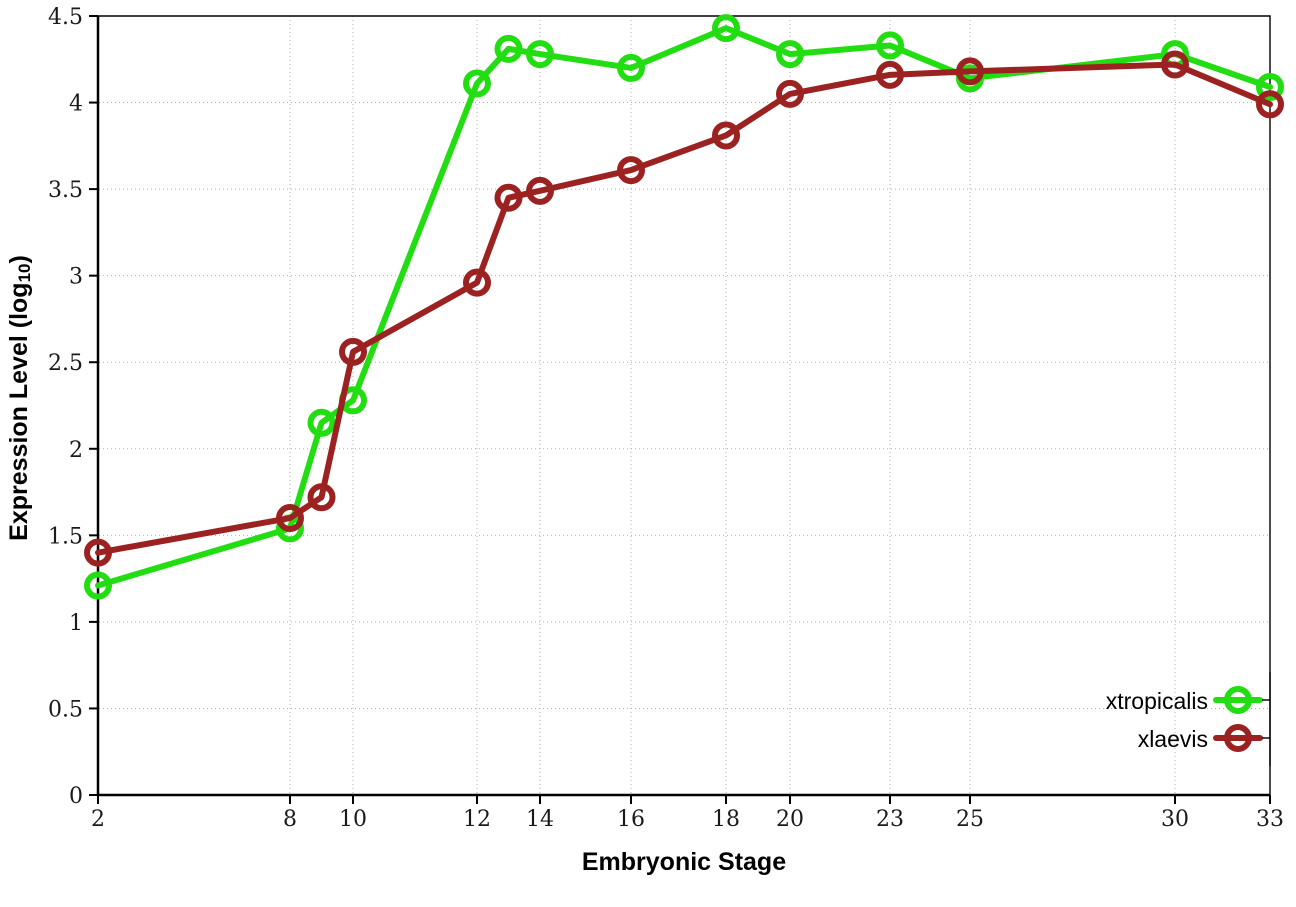 The height and width of the screenshot is (907, 1296). Describe the element at coordinates (65, 363) in the screenshot. I see `y-tick-label: 2.5` at that location.